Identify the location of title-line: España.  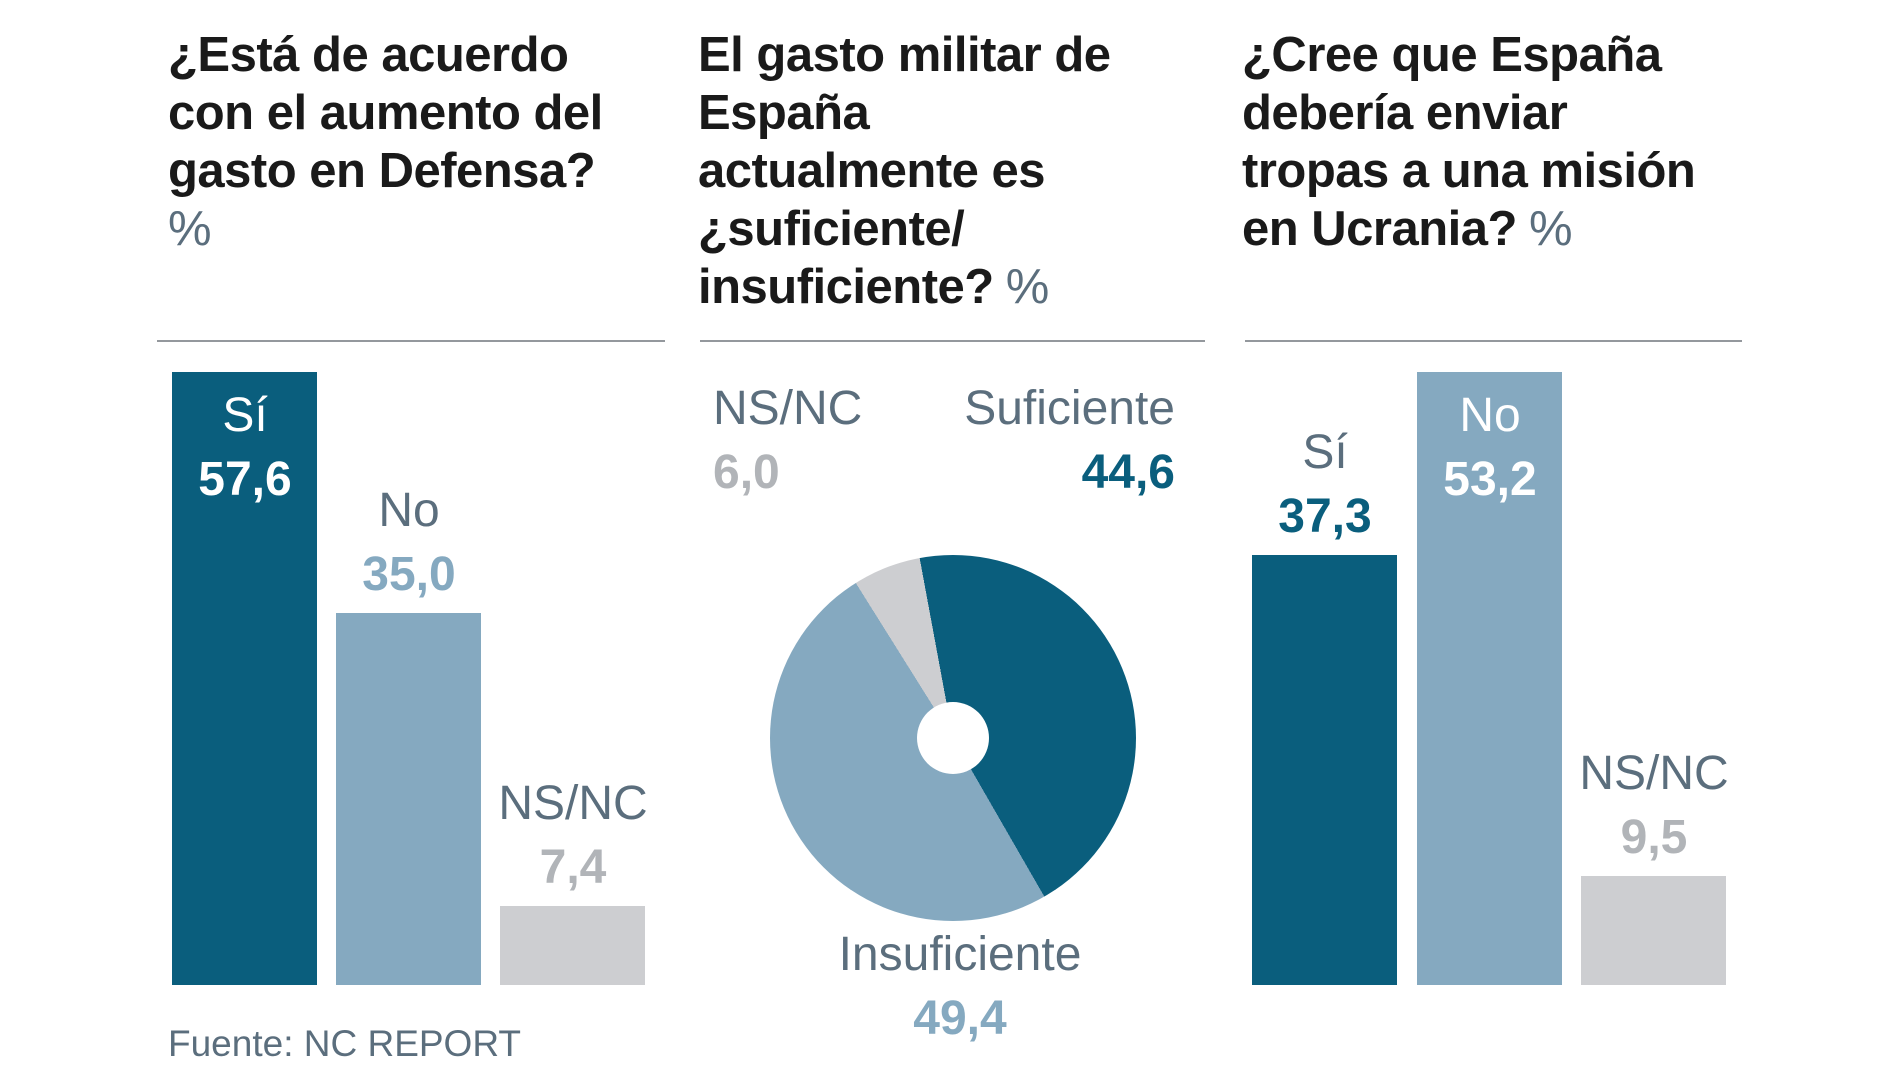
(784, 113).